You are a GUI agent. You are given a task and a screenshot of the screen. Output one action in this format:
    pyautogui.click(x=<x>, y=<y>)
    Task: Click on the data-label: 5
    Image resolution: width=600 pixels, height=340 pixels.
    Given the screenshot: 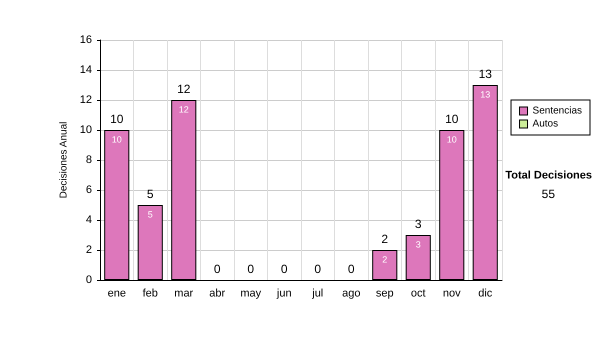 What is the action you would take?
    pyautogui.click(x=150, y=215)
    